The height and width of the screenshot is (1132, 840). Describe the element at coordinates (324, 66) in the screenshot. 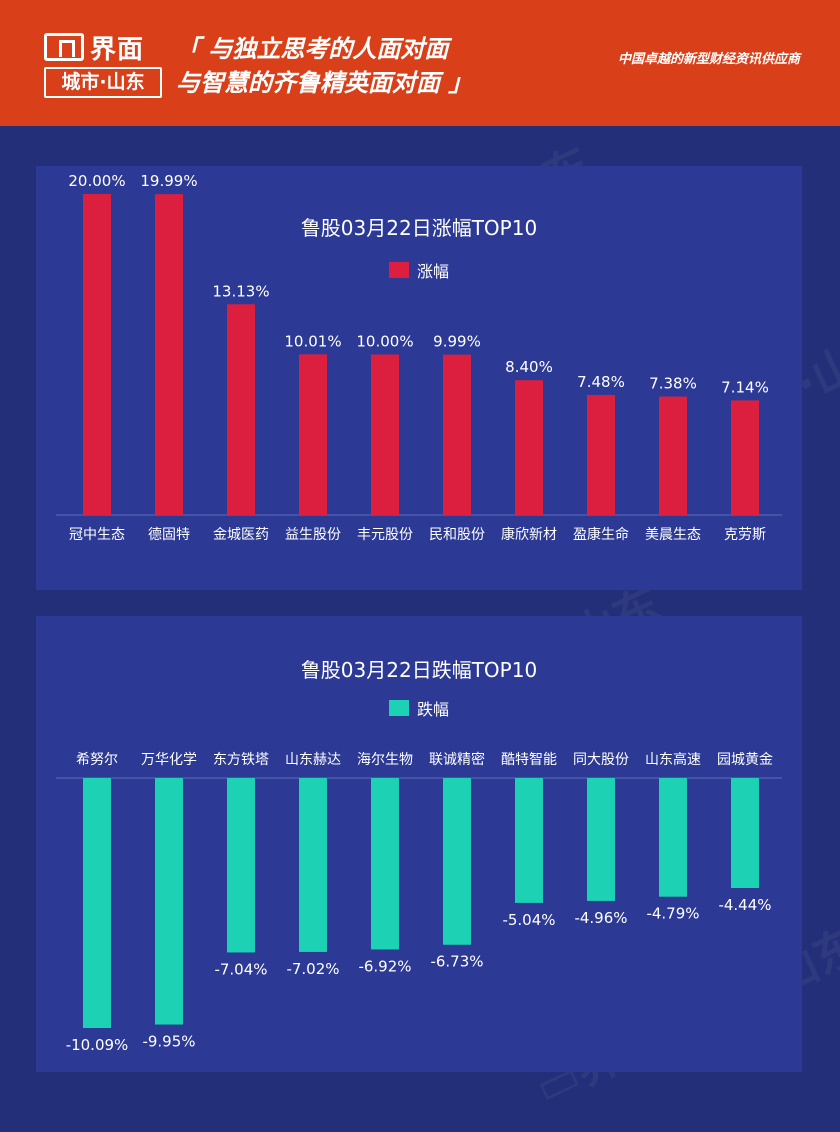

I see `slogan: 「 与独立思考的人面对面 与智慧的齐鲁精英面对面 」` at that location.